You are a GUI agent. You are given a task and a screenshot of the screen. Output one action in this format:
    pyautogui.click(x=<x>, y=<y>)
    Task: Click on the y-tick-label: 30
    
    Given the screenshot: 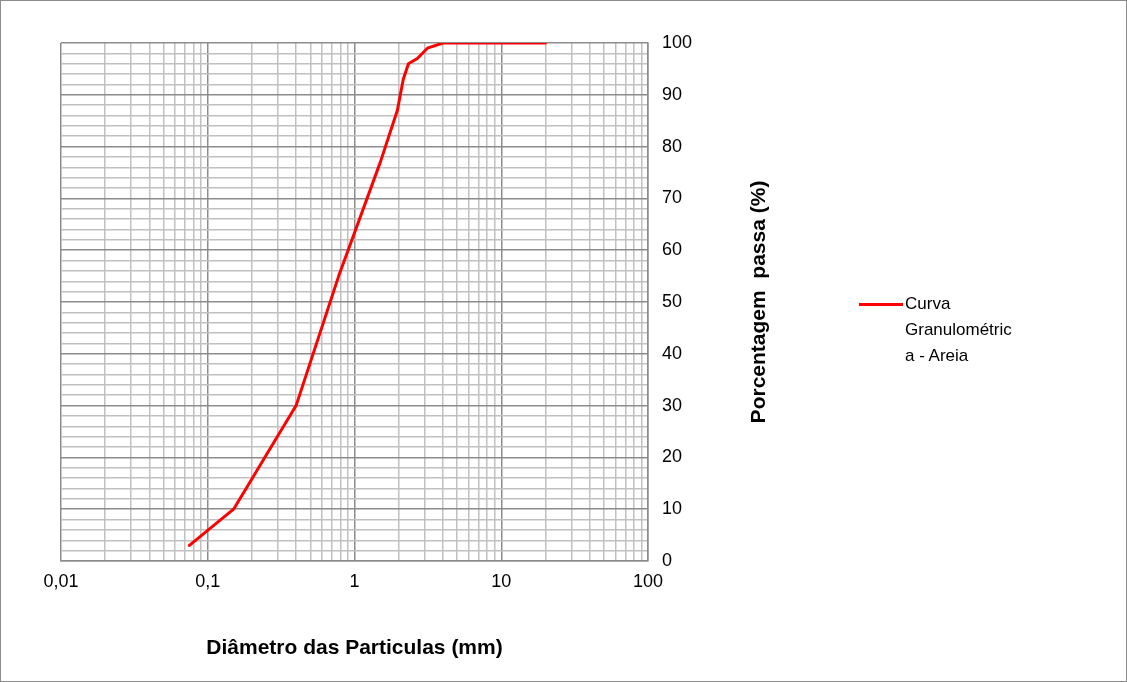 What is the action you would take?
    pyautogui.click(x=672, y=404)
    